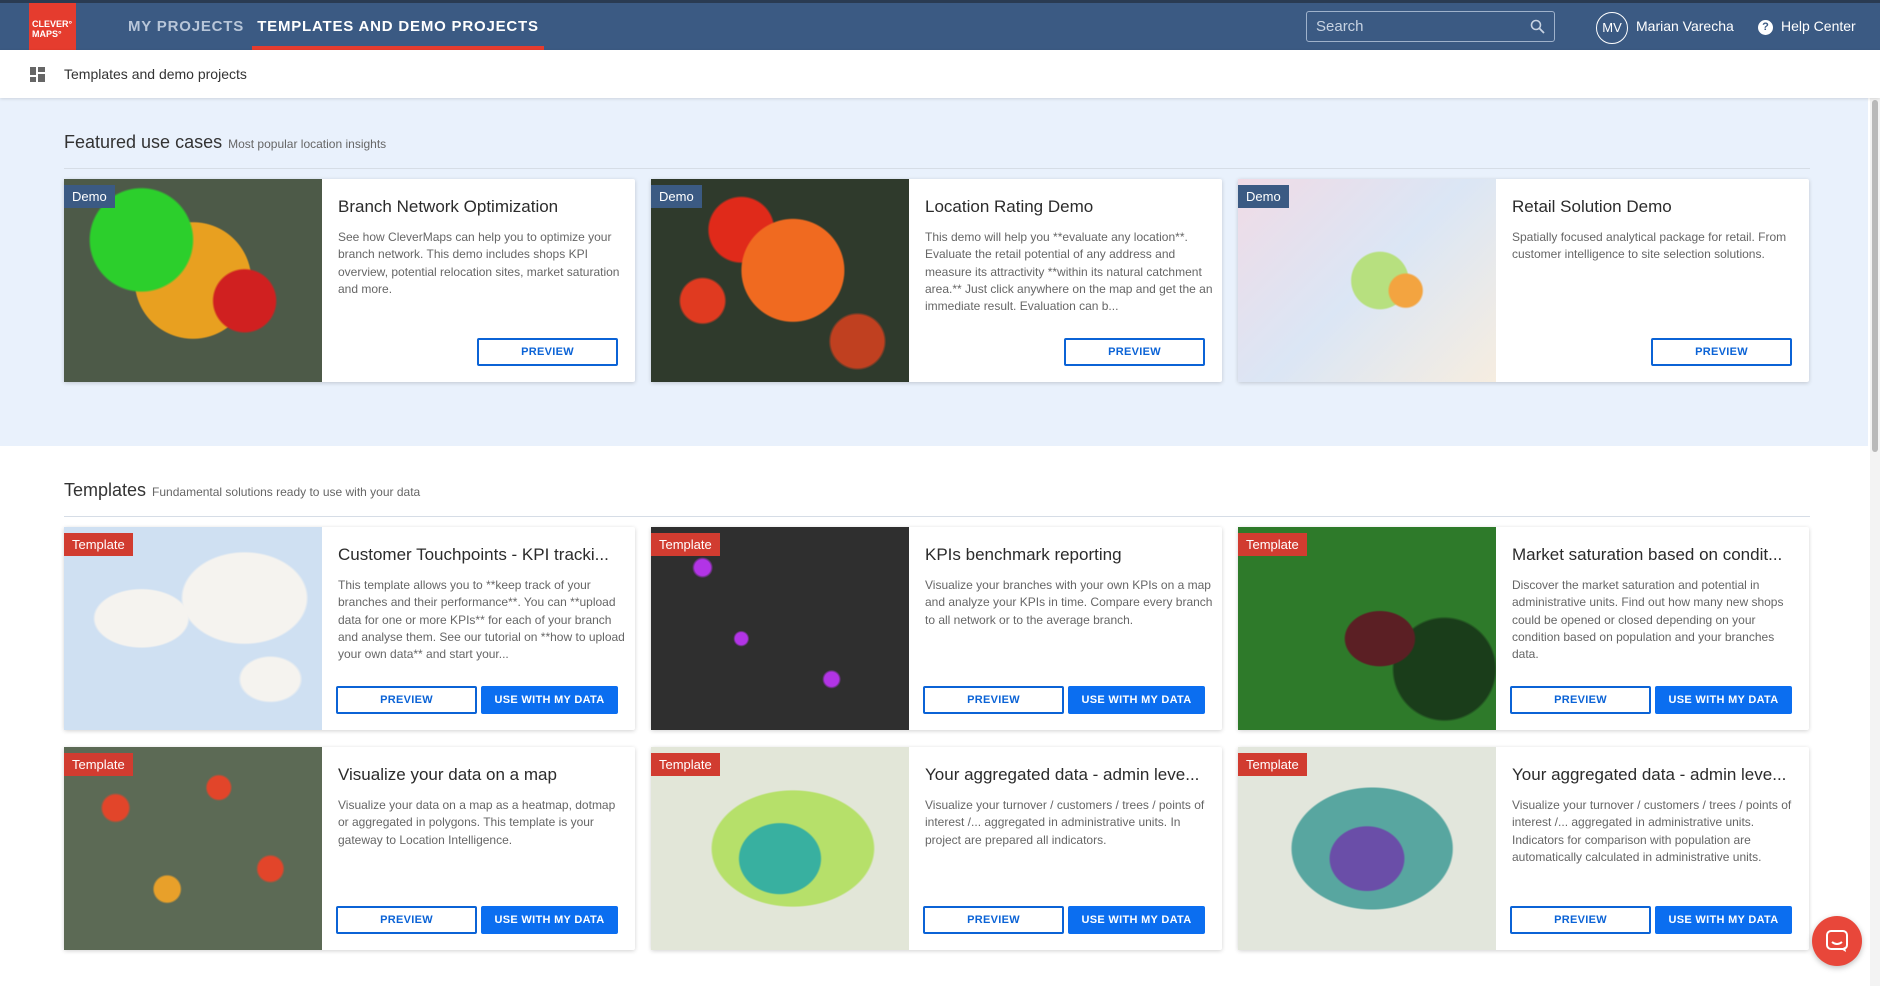  I want to click on help-icon: ?, so click(1765, 27).